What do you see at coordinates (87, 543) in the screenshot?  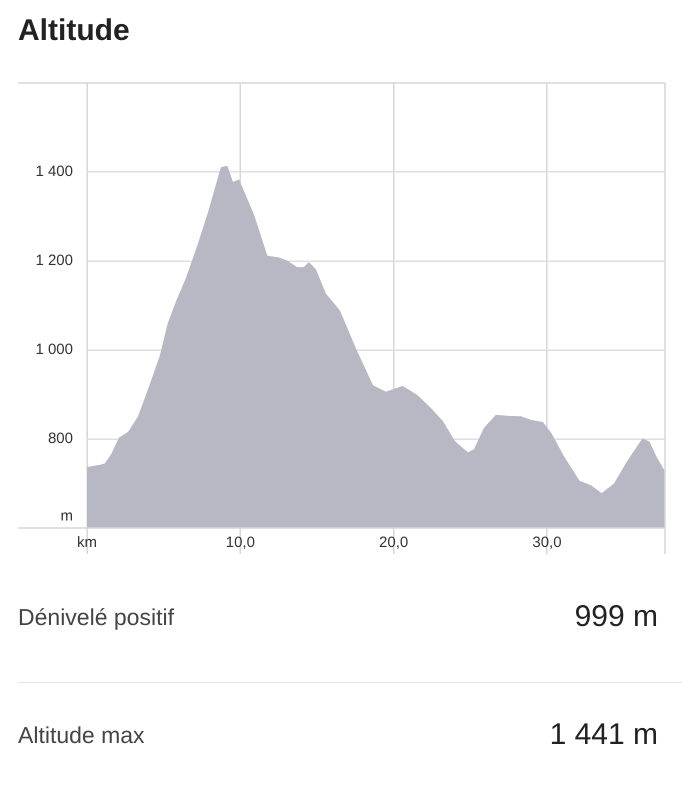 I see `x-tick-label: km` at bounding box center [87, 543].